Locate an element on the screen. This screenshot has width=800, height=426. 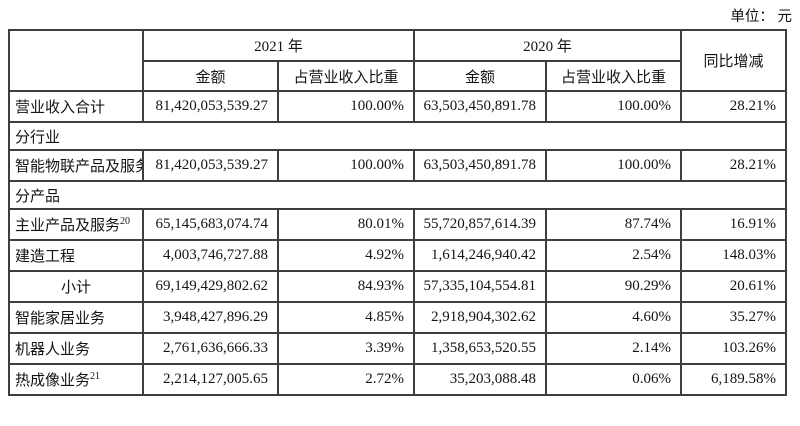
amount-2021: 2,761,636,666.33 is located at coordinates (210, 348).